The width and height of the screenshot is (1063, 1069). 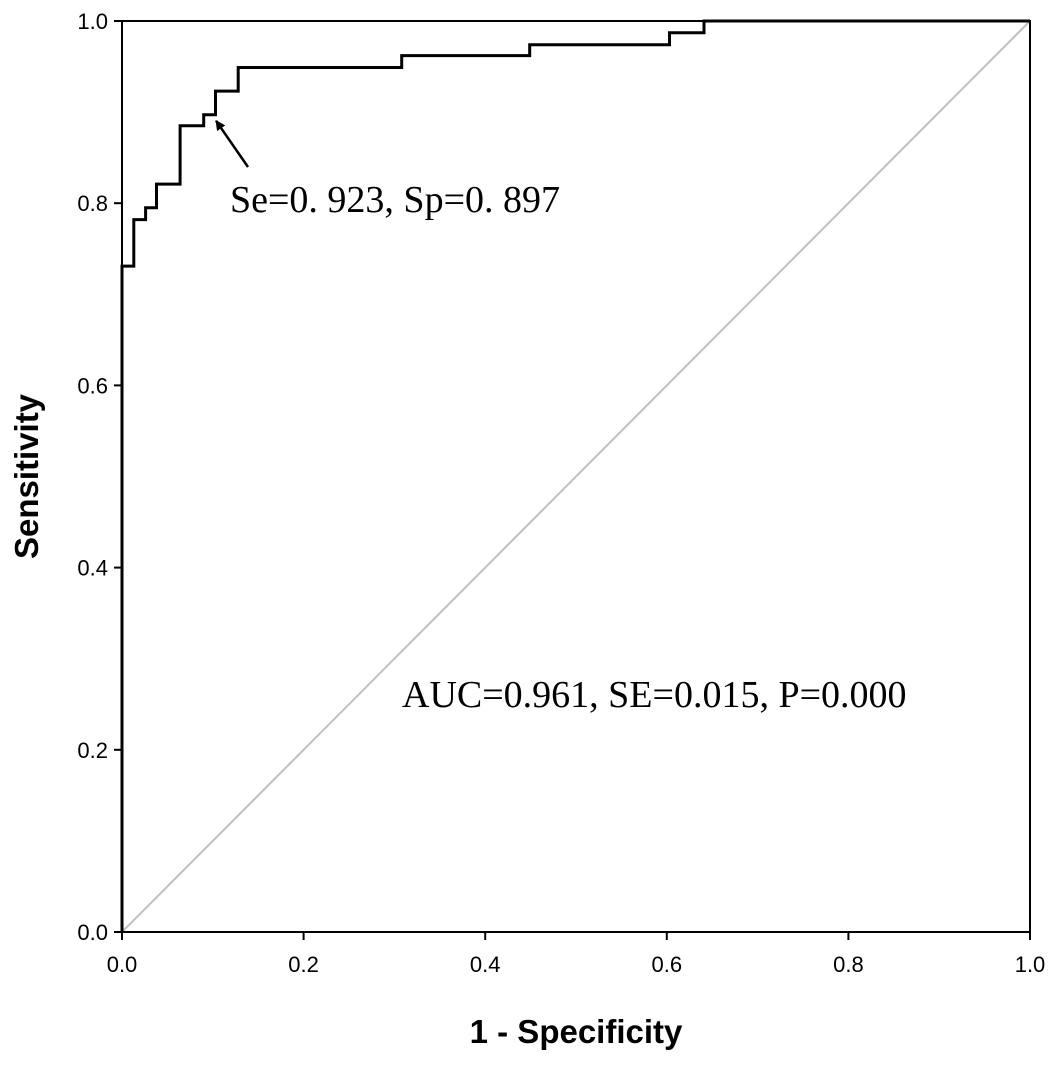 What do you see at coordinates (1030, 964) in the screenshot?
I see `x-tick-label: 1.0` at bounding box center [1030, 964].